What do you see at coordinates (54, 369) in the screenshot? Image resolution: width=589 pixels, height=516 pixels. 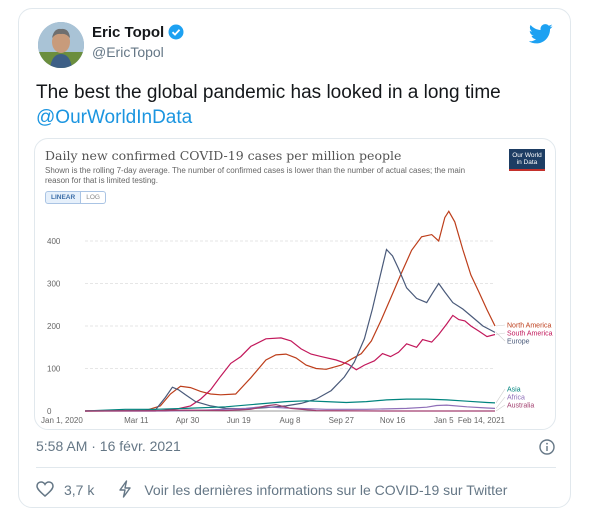 I see `y-tick-label: 100` at bounding box center [54, 369].